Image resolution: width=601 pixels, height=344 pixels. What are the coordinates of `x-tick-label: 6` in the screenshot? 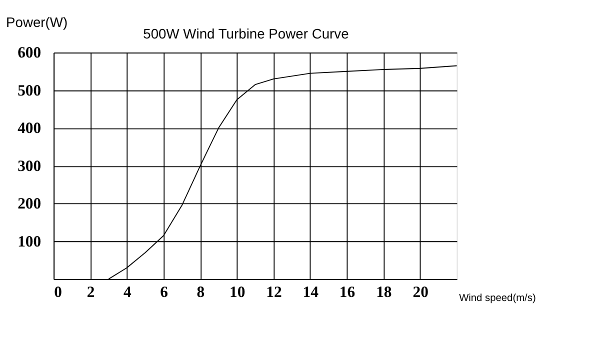 It's located at (164, 293).